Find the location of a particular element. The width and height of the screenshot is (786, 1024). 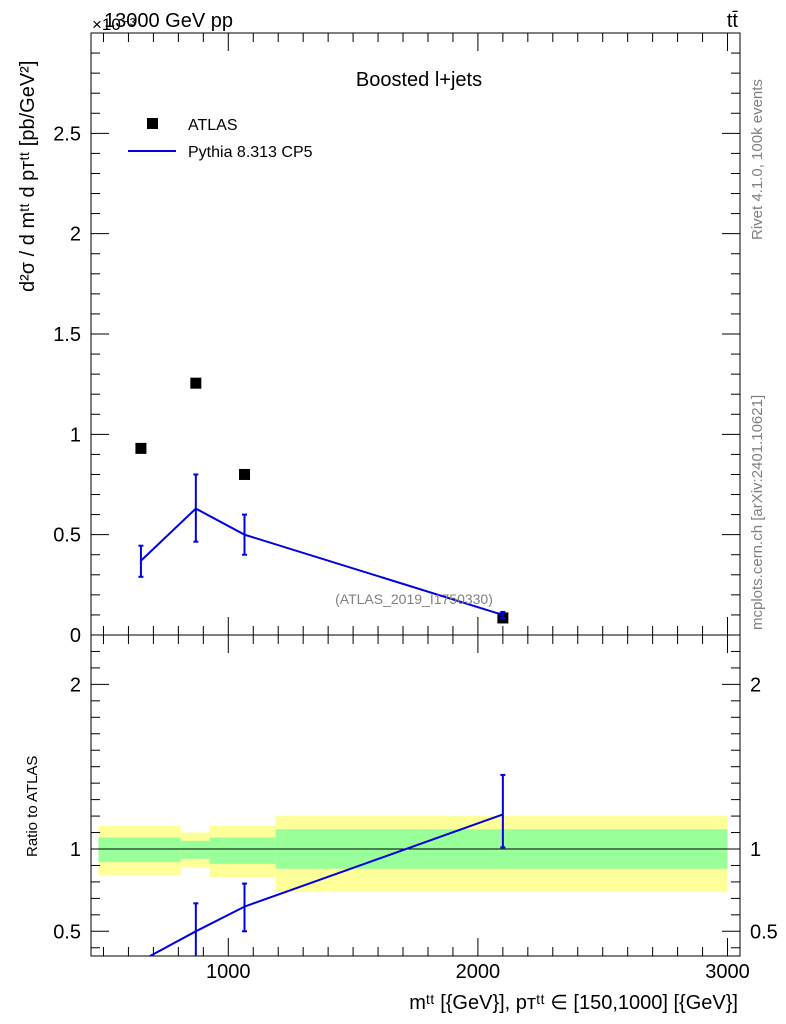

xtick-label: 3000 is located at coordinates (727, 972).